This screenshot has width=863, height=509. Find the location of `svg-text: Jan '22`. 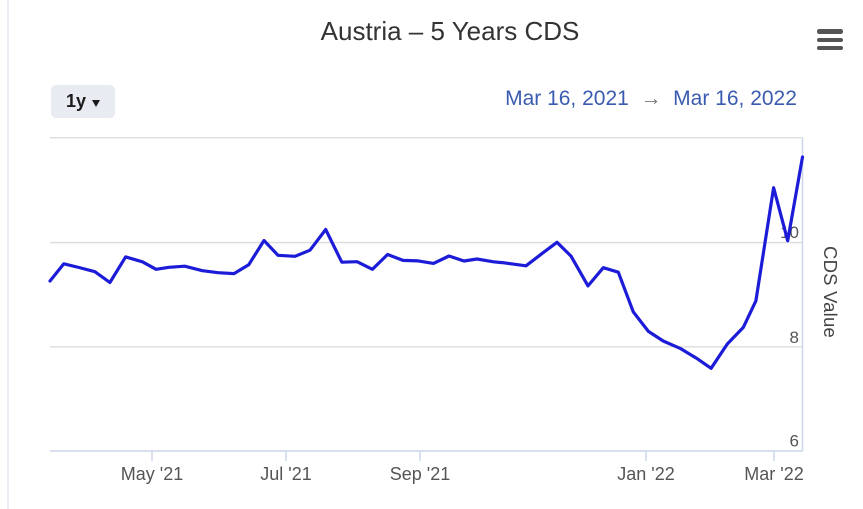

svg-text: Jan '22 is located at coordinates (645, 474).